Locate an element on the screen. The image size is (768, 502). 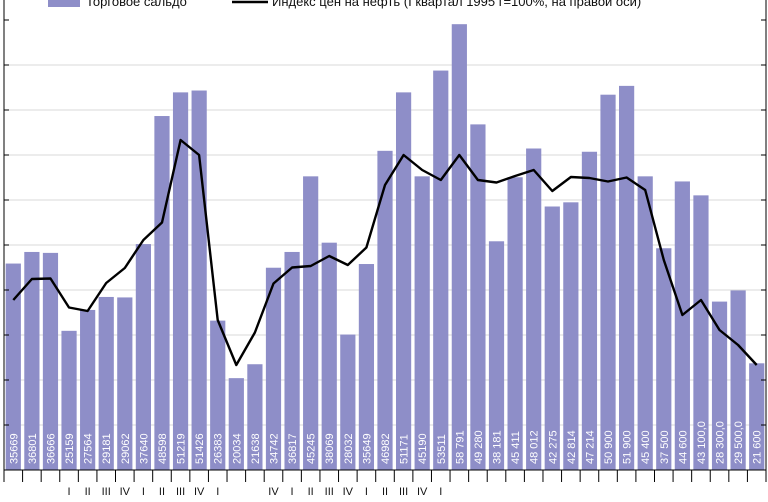
legend-label-trade-balance: Торговое сальдо is located at coordinates (136, 4).